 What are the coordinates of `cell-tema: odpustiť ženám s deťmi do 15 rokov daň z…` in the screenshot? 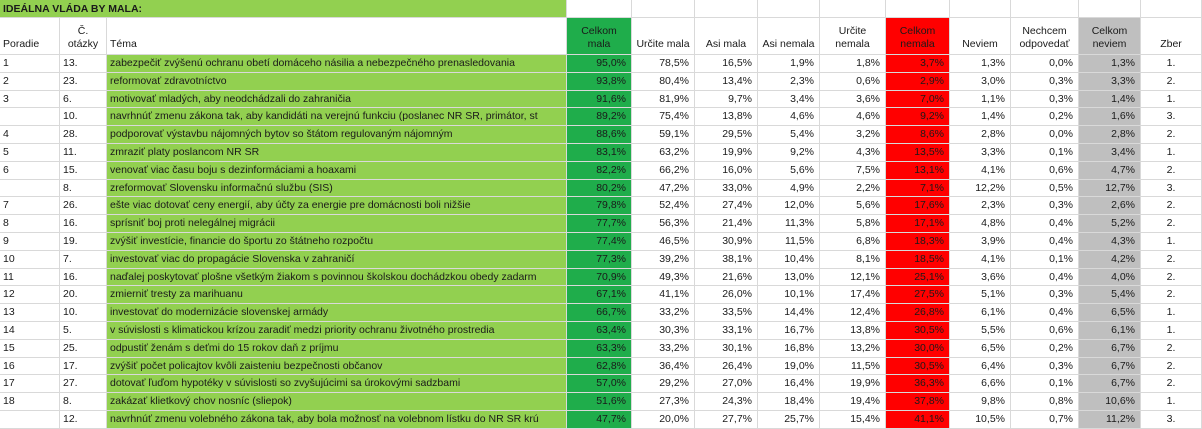 It's located at (337, 348).